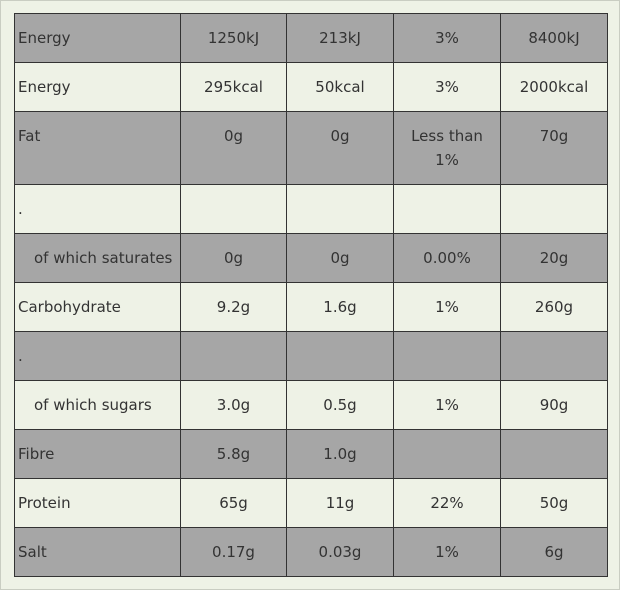  What do you see at coordinates (97, 405) in the screenshot?
I see `row-label: of which sugars` at bounding box center [97, 405].